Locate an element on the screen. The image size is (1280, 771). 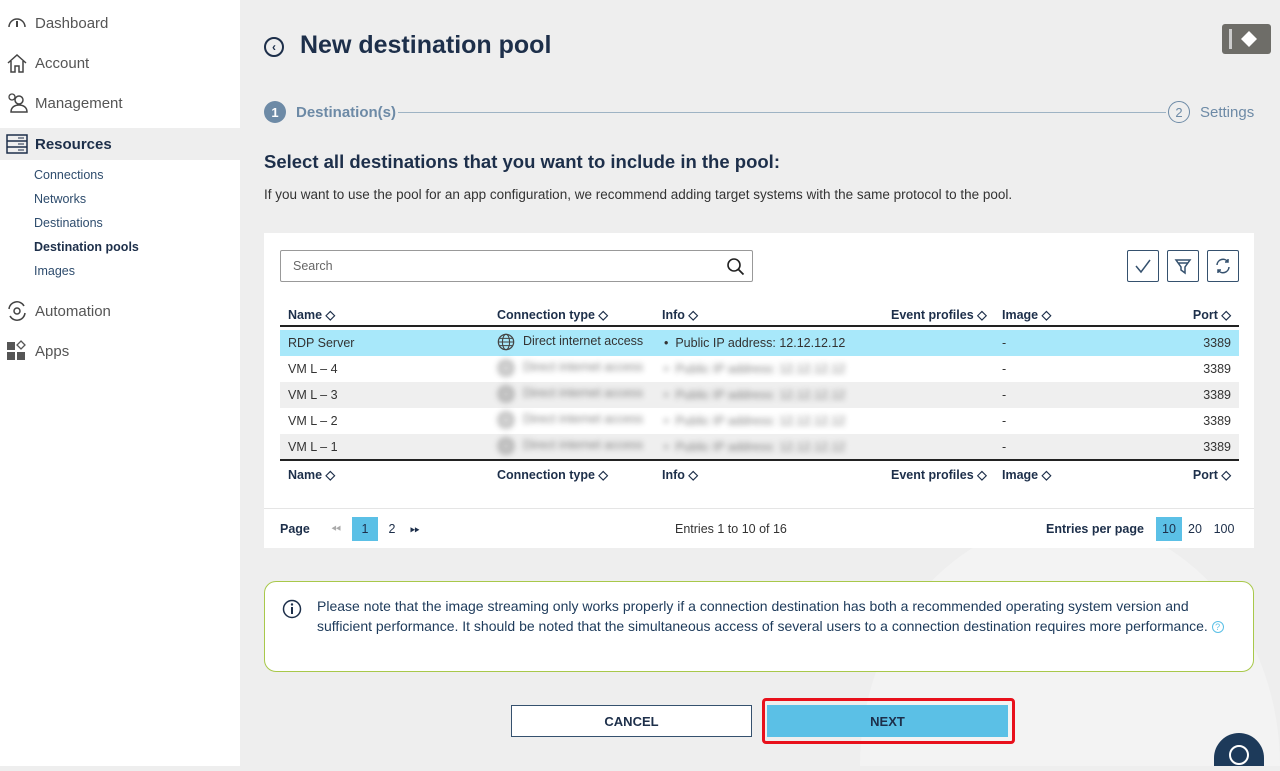
cancel-button: CANCEL is located at coordinates (631, 721).